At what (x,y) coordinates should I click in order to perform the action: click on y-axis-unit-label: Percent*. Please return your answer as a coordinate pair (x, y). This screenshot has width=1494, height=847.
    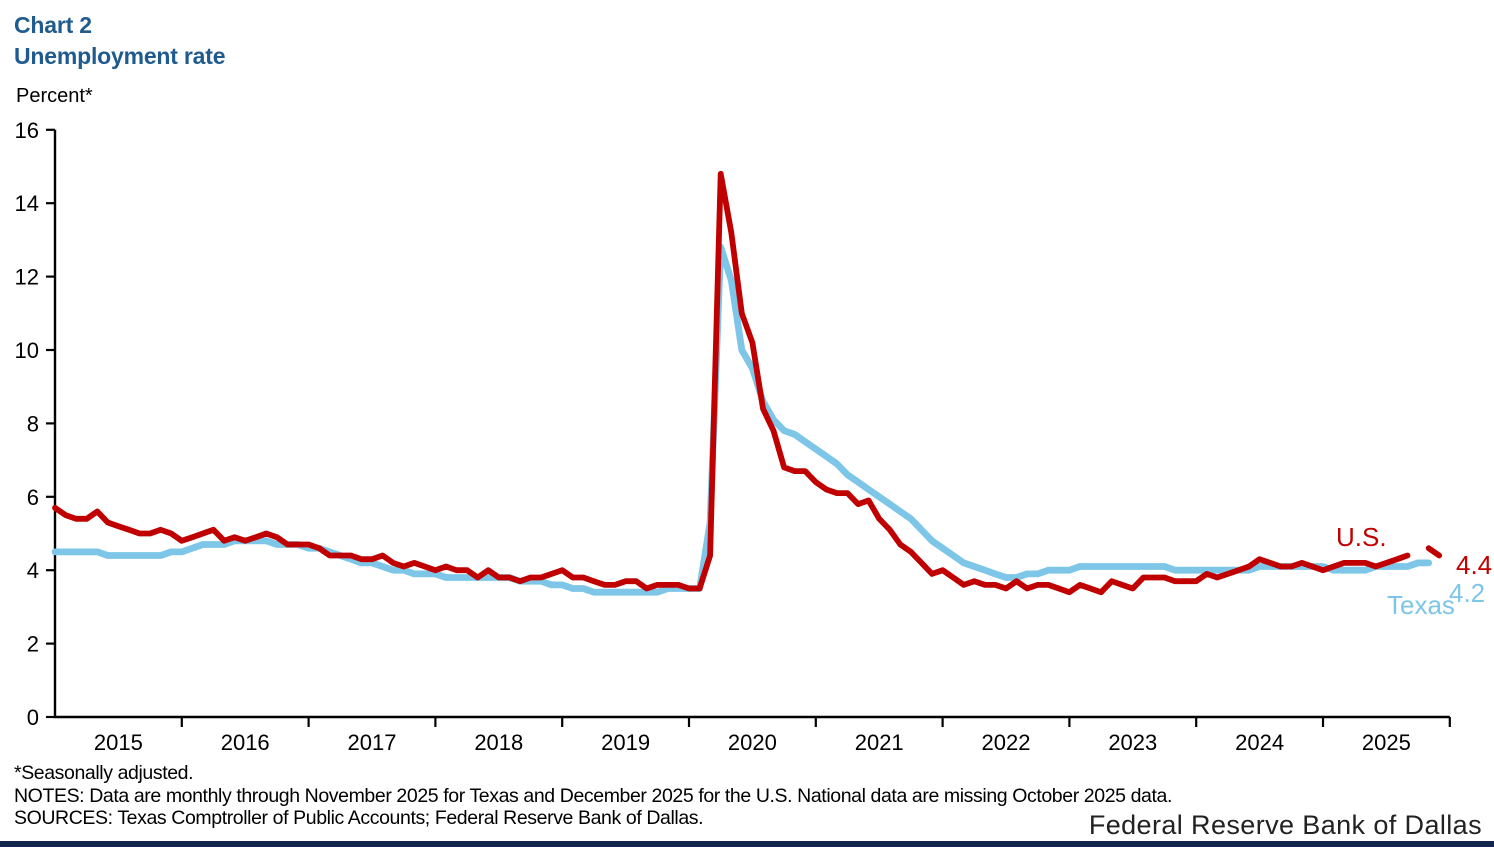
    Looking at the image, I should click on (54, 96).